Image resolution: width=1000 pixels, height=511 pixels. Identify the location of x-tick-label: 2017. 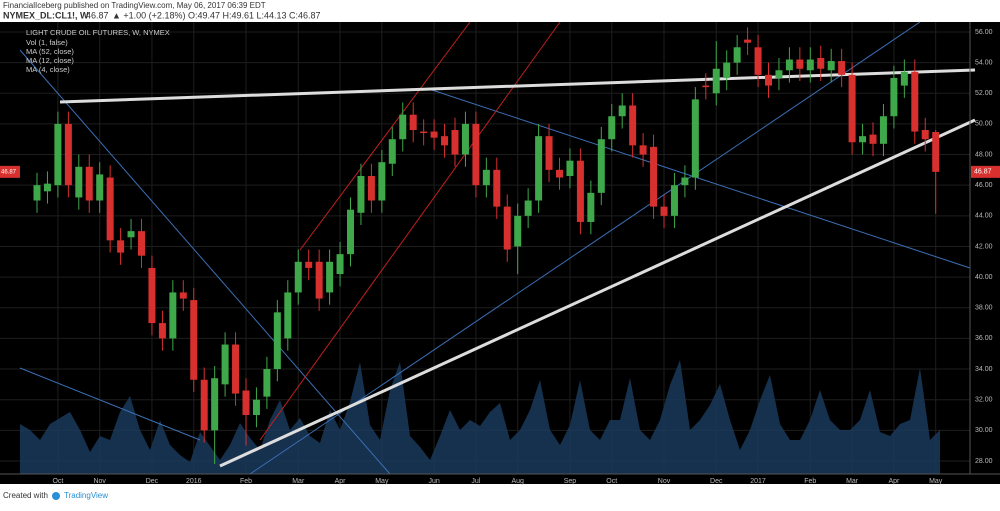
(758, 481).